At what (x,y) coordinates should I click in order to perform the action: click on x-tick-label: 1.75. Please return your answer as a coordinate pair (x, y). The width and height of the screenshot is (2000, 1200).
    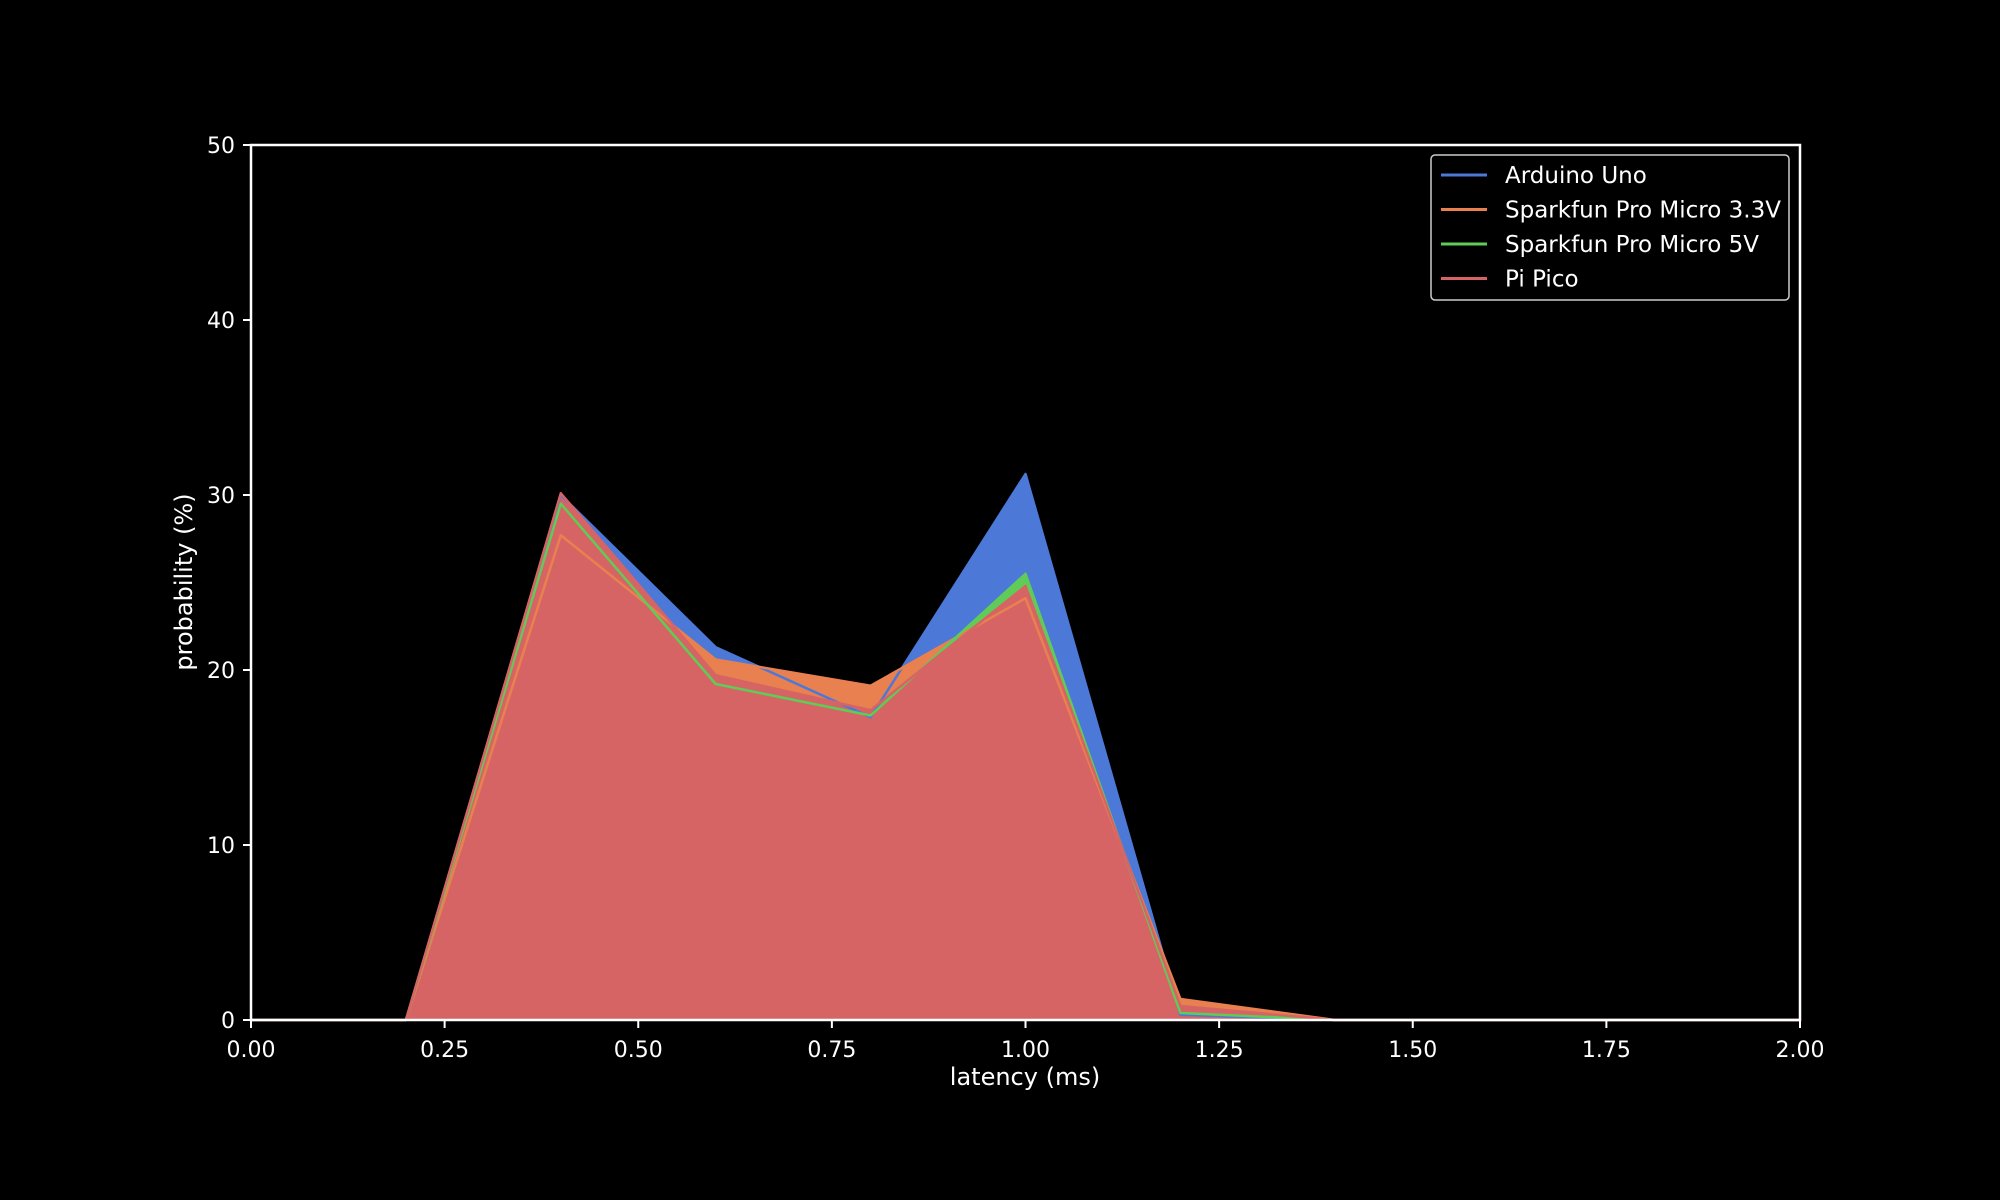
    Looking at the image, I should click on (1606, 1050).